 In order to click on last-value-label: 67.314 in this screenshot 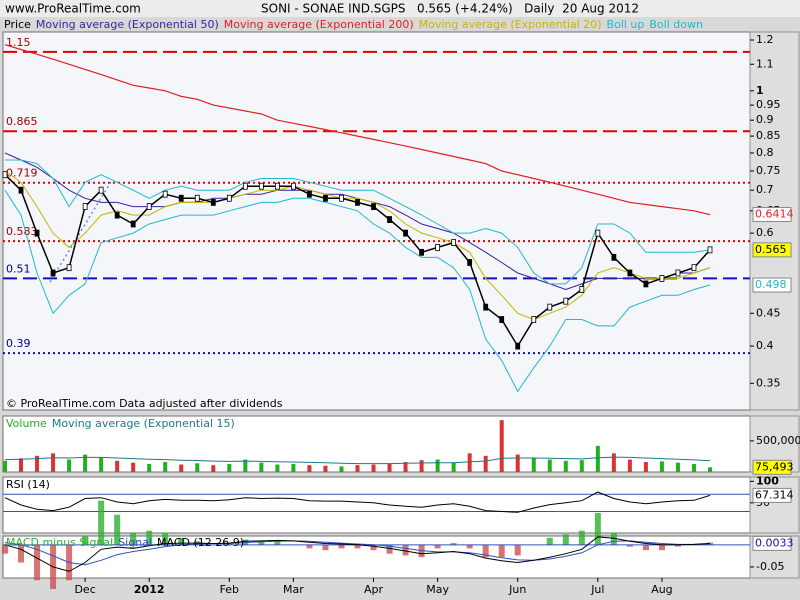, I will do `click(774, 494)`.